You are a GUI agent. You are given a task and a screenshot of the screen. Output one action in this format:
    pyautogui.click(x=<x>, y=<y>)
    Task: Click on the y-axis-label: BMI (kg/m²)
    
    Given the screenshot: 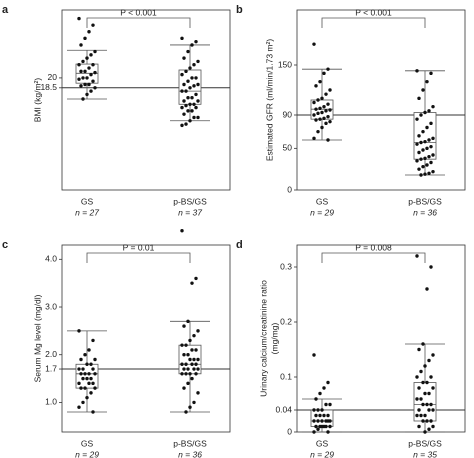 What is the action you would take?
    pyautogui.click(x=37, y=100)
    